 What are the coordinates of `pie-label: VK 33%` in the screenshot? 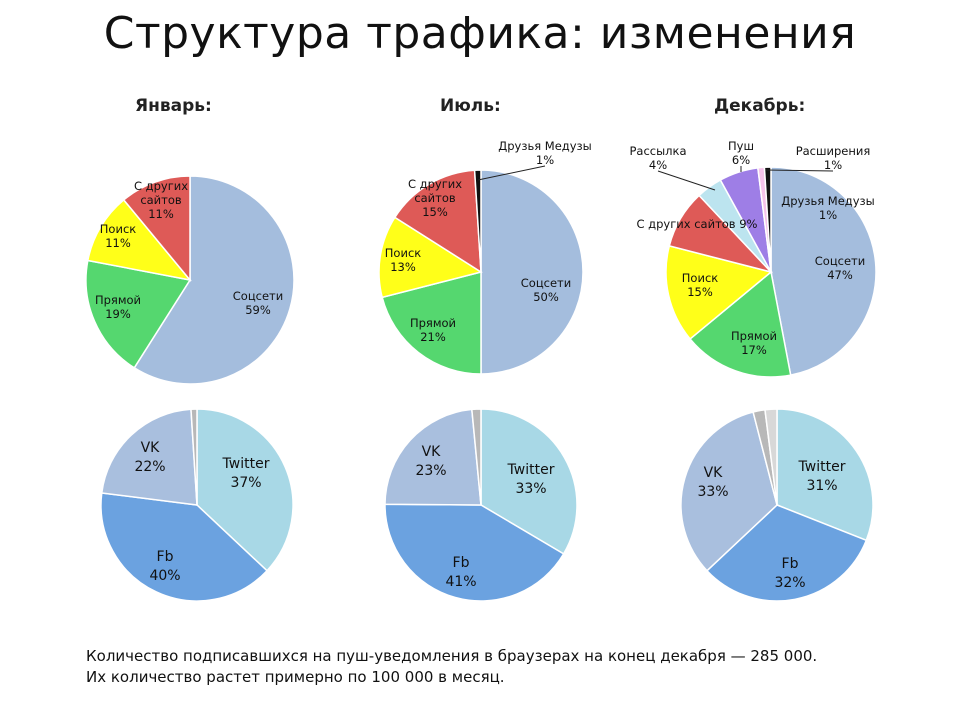 It's located at (712, 482).